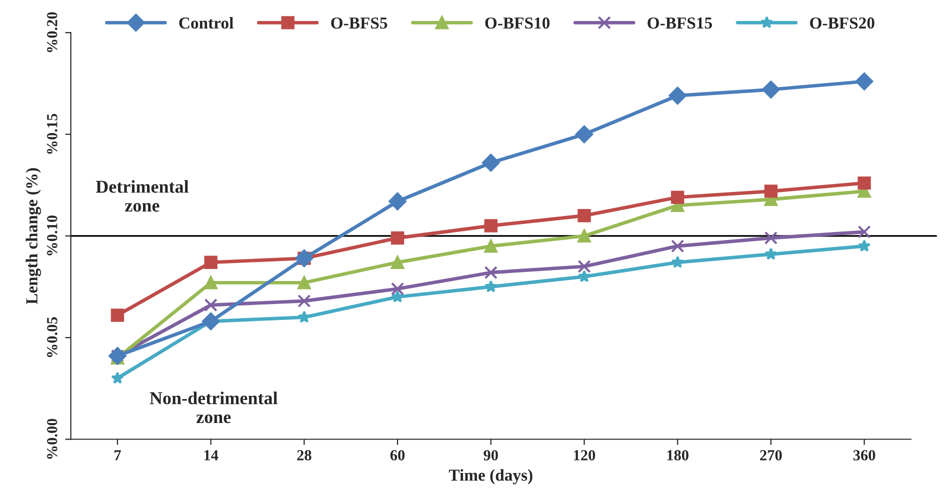 The width and height of the screenshot is (944, 502). What do you see at coordinates (304, 455) in the screenshot?
I see `x-tick-label: 28` at bounding box center [304, 455].